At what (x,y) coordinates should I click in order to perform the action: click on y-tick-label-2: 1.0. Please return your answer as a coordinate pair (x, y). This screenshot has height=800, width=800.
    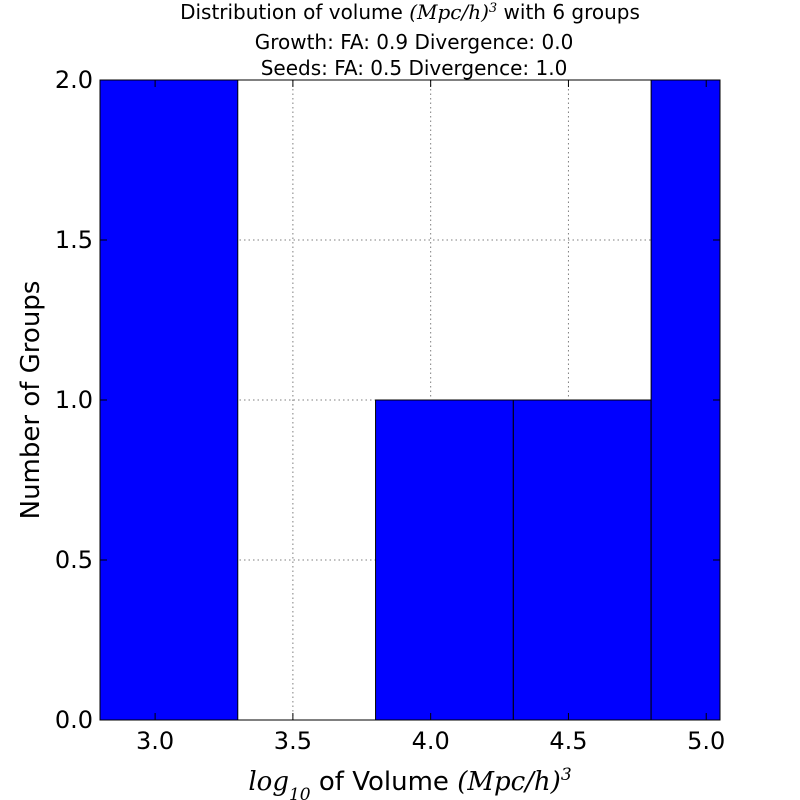
    Looking at the image, I should click on (74, 400).